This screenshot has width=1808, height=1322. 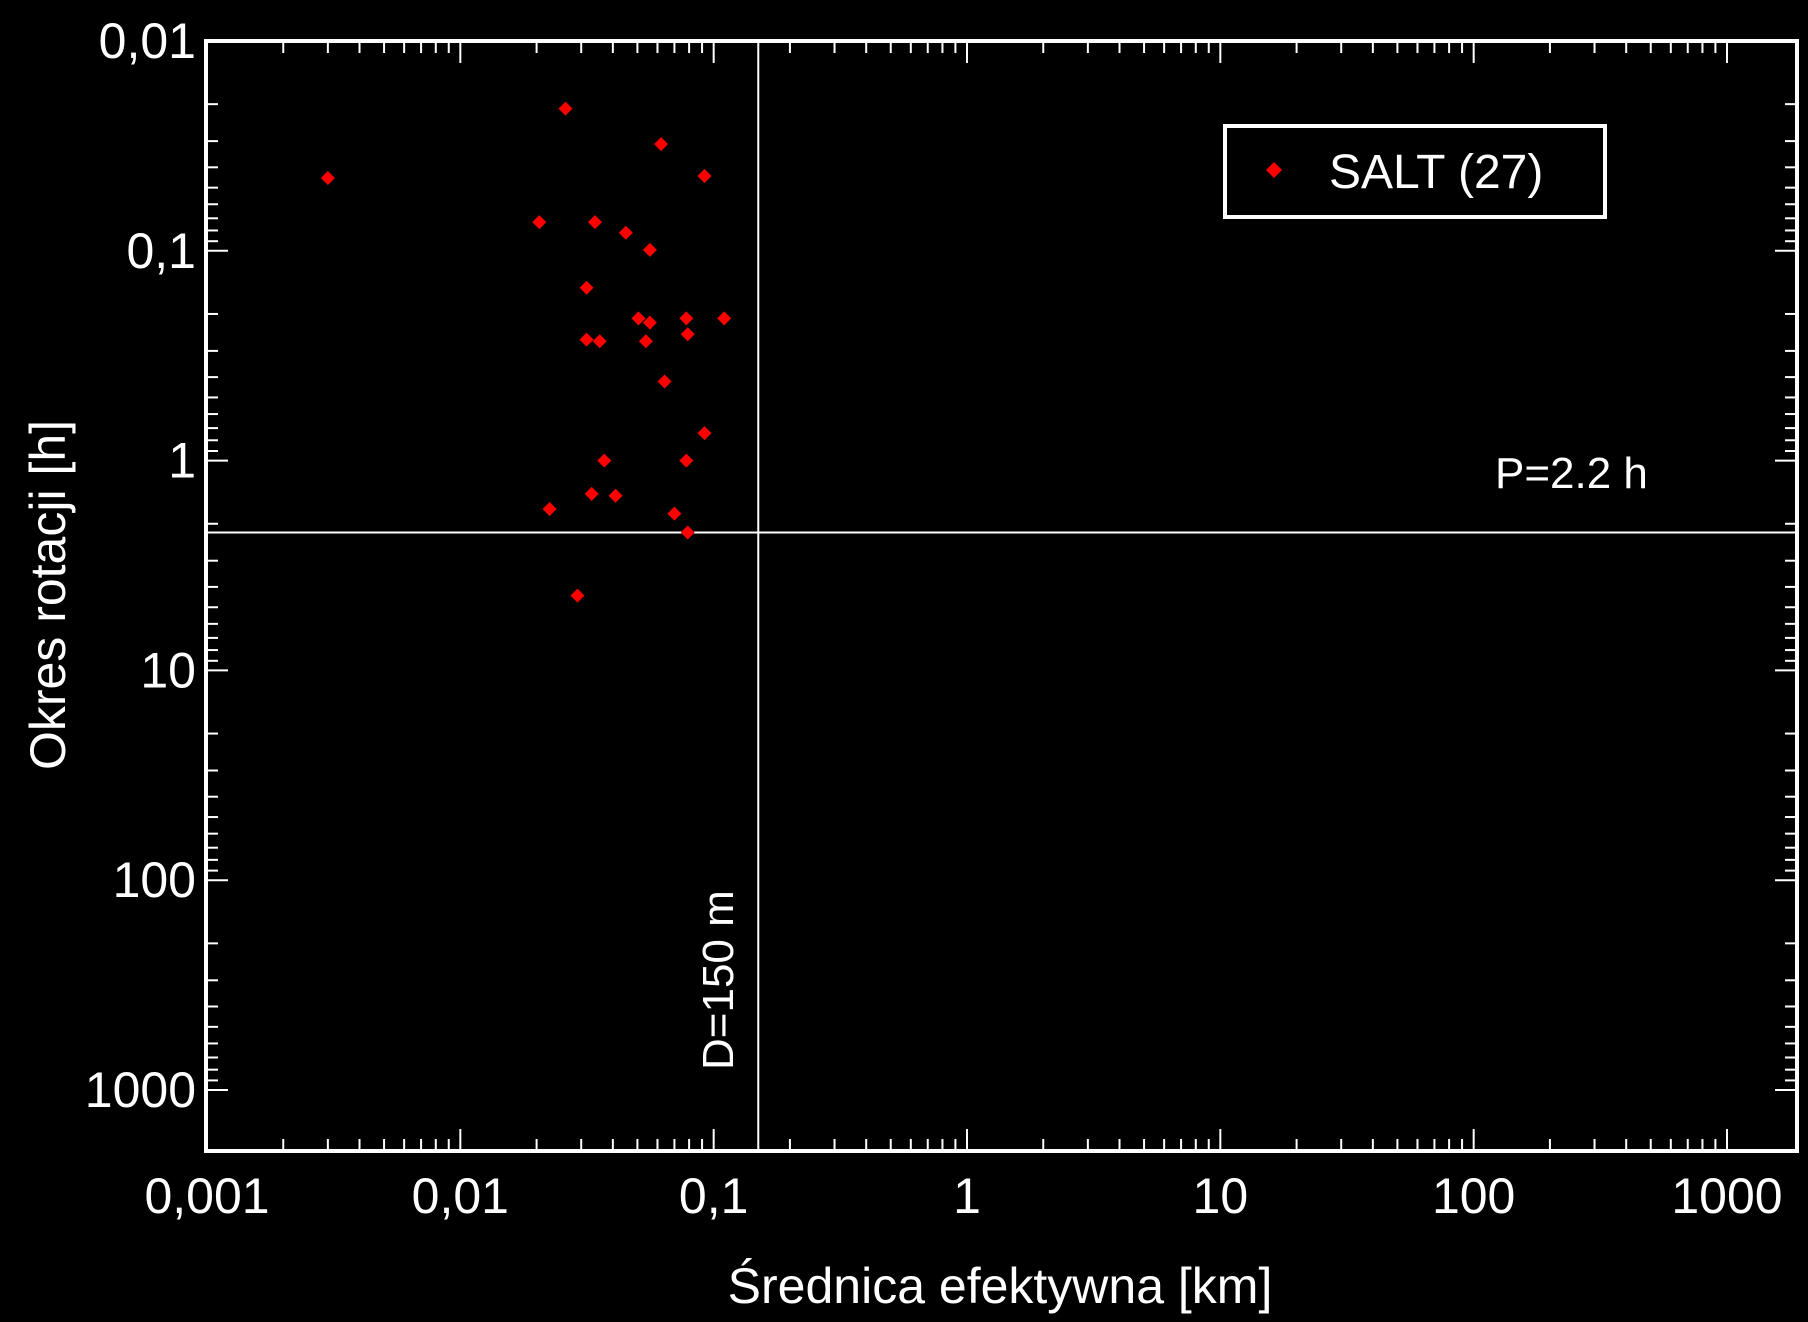 I want to click on y-axis-title: Okres rotacji [h], so click(x=48, y=595).